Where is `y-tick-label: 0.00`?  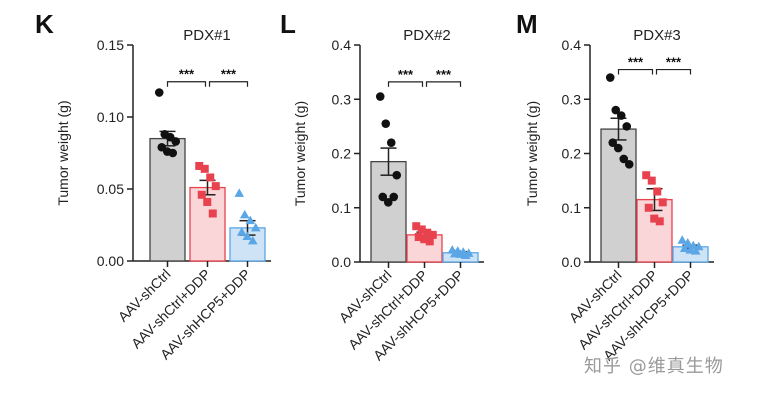
y-tick-label: 0.00 is located at coordinates (110, 261).